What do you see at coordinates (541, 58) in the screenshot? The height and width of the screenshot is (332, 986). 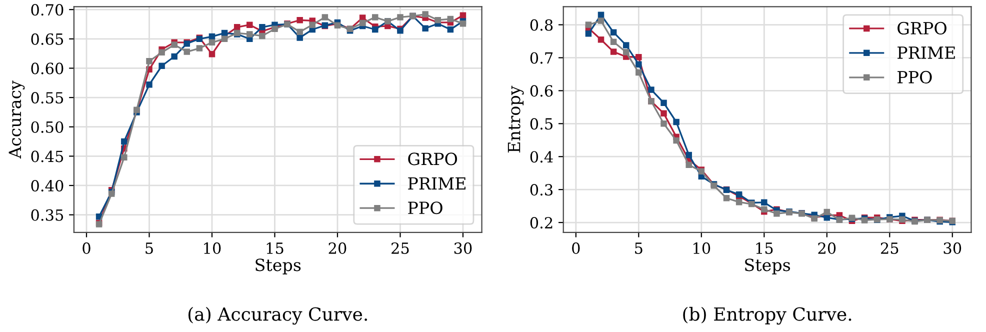 I see `y-tick-label: 0.7` at bounding box center [541, 58].